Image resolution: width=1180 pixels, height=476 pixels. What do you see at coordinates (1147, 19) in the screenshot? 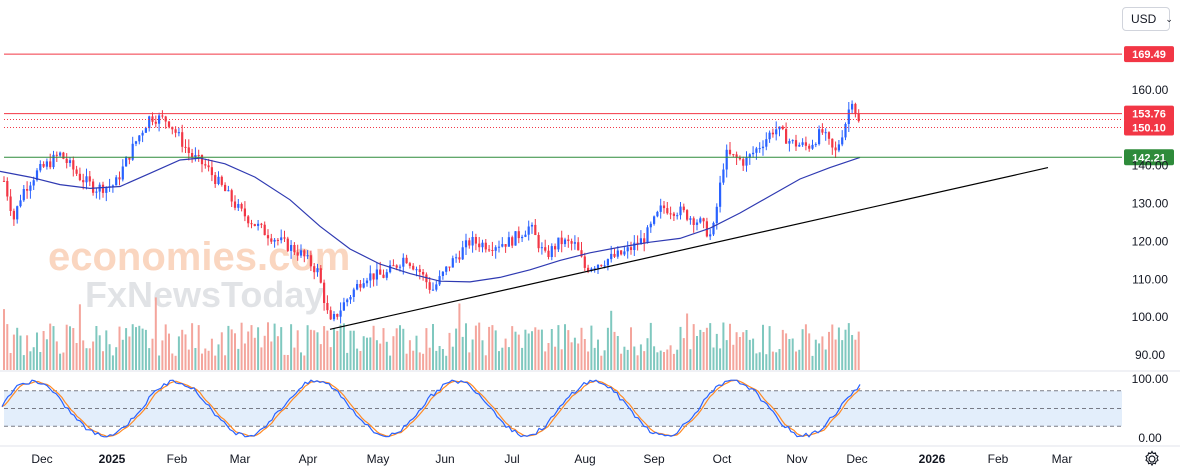
I see `currency-selector: USD ⌄` at bounding box center [1147, 19].